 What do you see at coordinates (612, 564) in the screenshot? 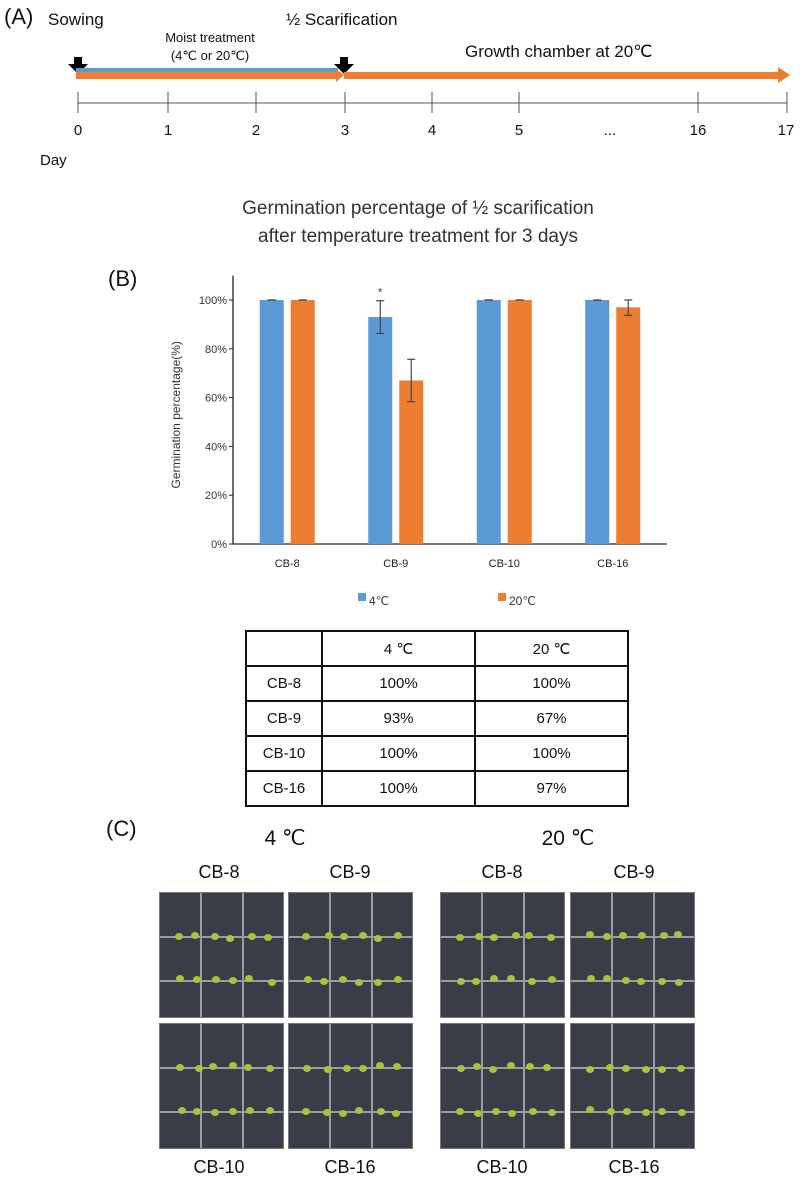
I see `x-tick-label: CB-16` at bounding box center [612, 564].